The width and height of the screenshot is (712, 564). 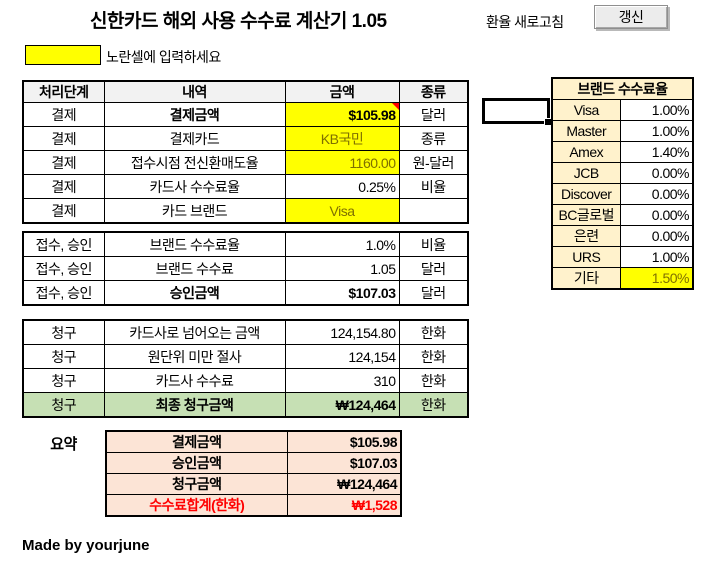 What do you see at coordinates (194, 332) in the screenshot?
I see `desc-cell: 카드사로 넘어오는 금액` at bounding box center [194, 332].